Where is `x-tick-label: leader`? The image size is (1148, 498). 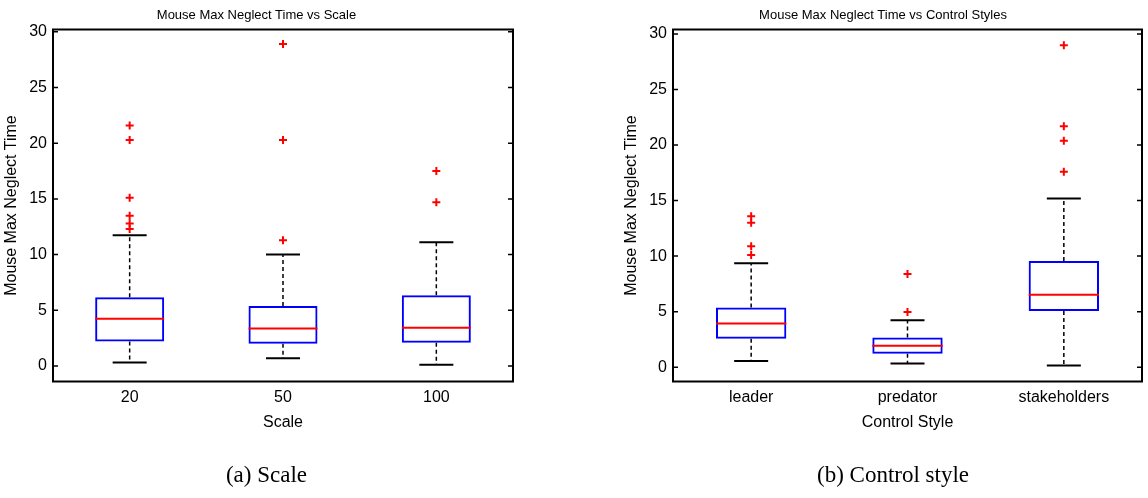 x-tick-label: leader is located at coordinates (751, 396).